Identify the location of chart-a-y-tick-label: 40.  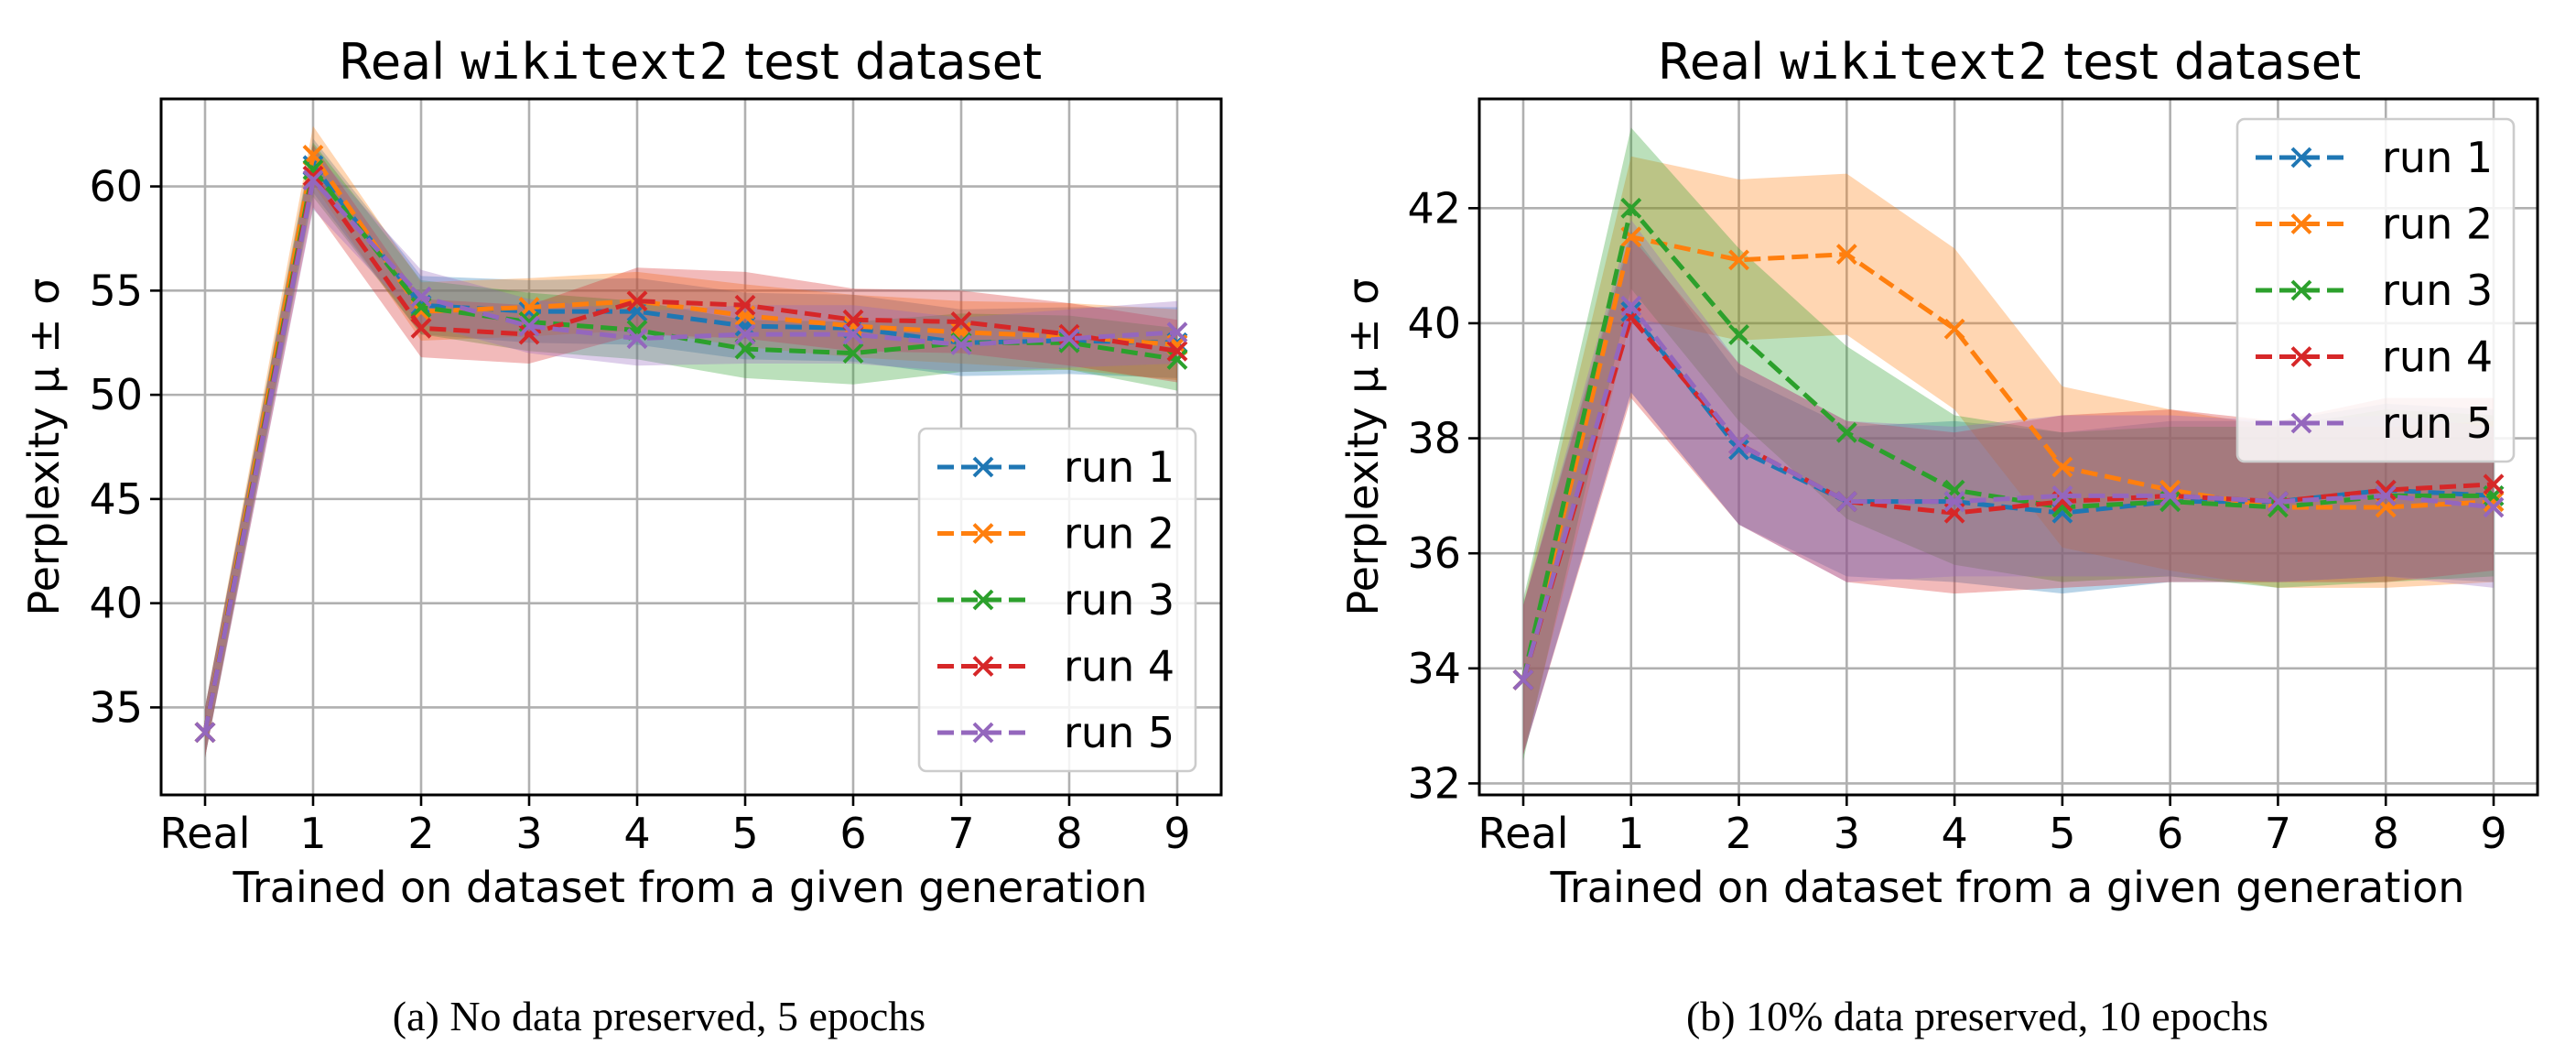
(116, 603).